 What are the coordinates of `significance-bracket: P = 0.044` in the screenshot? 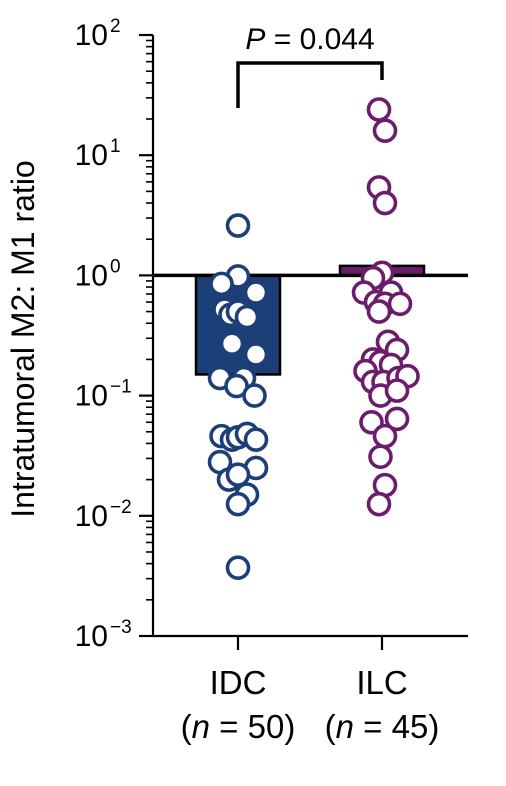 It's located at (310, 65).